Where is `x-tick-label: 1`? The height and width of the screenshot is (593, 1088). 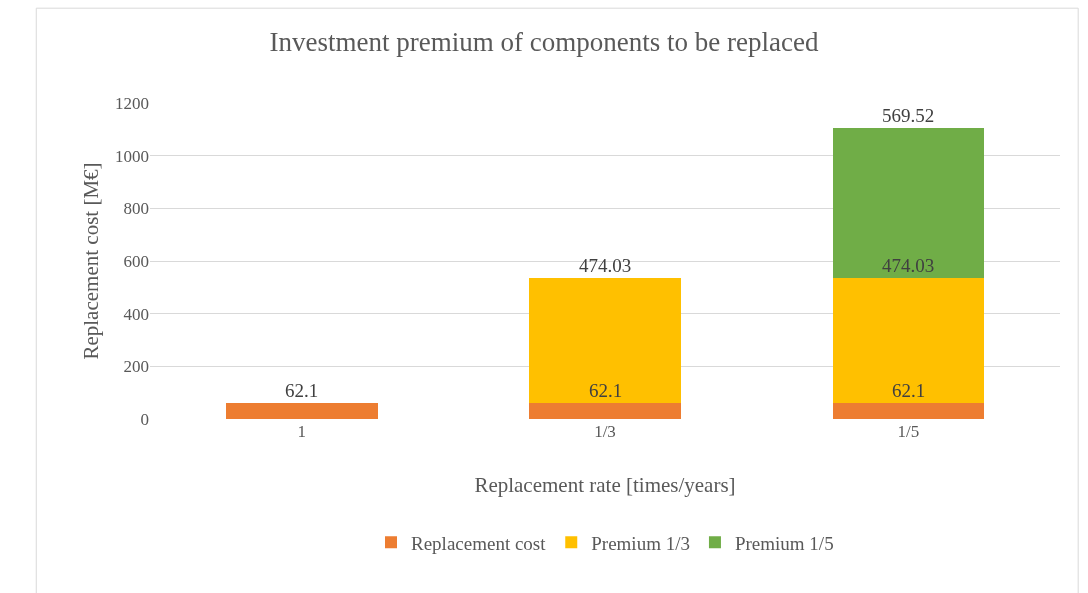
x-tick-label: 1 is located at coordinates (301, 431).